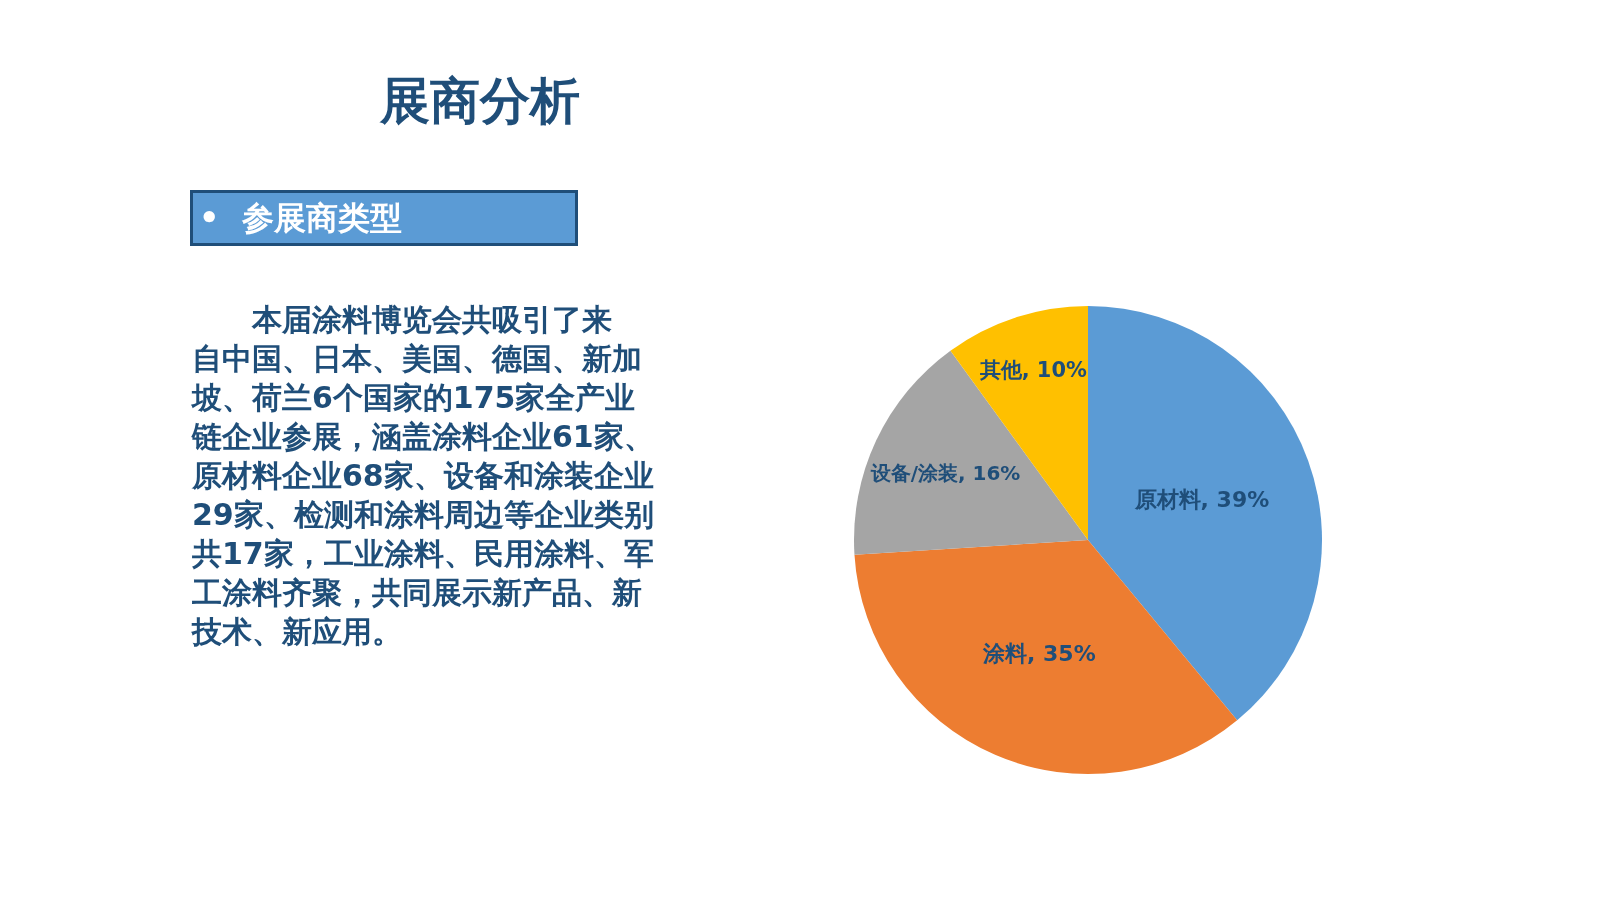 The image size is (1600, 900). I want to click on slice-label: 原材料, 39%, so click(1201, 499).